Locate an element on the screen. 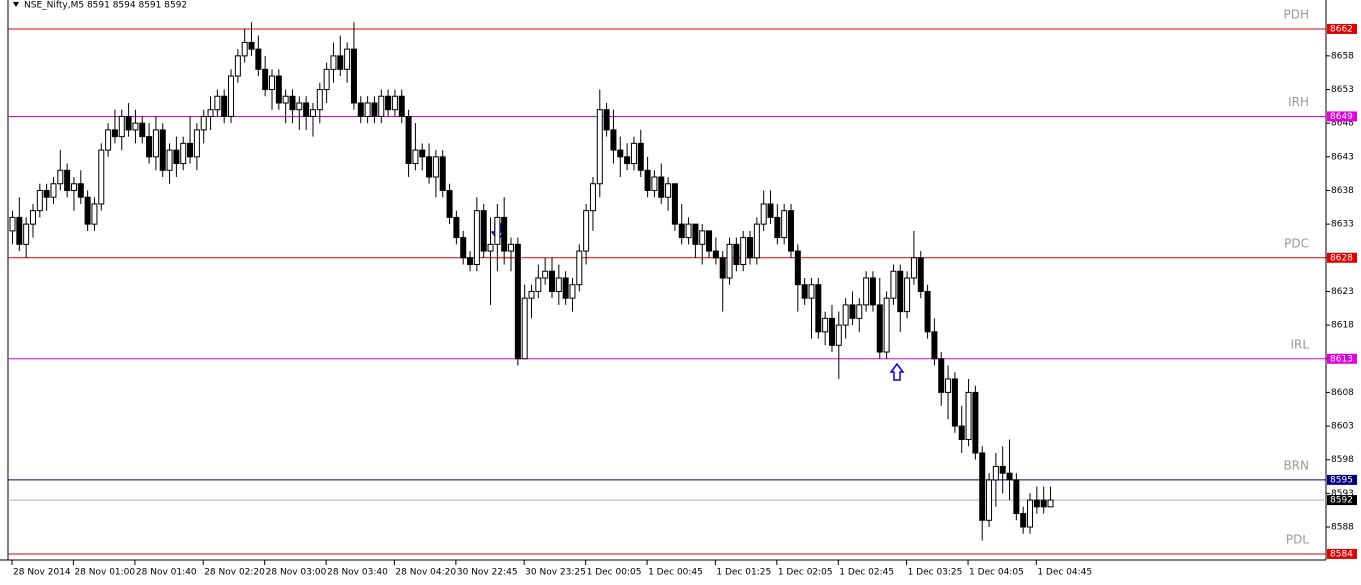  x-tick-label: 28 Nov 2014 is located at coordinates (42, 573).